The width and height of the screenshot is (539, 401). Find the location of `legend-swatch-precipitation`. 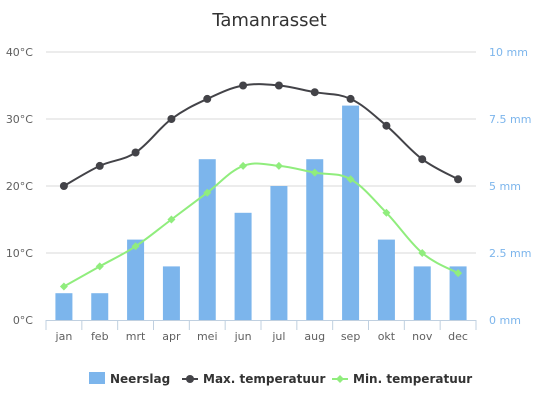

legend-swatch-precipitation is located at coordinates (97, 378).